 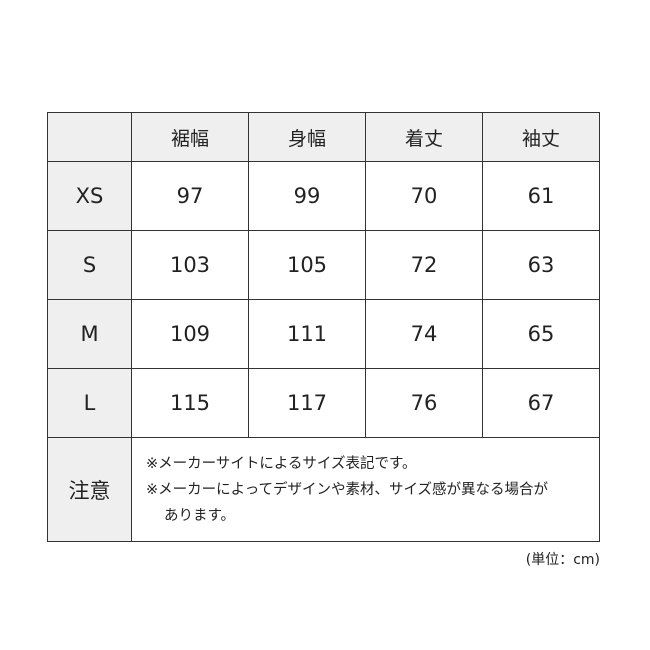 I want to click on cell: 99, so click(x=307, y=196).